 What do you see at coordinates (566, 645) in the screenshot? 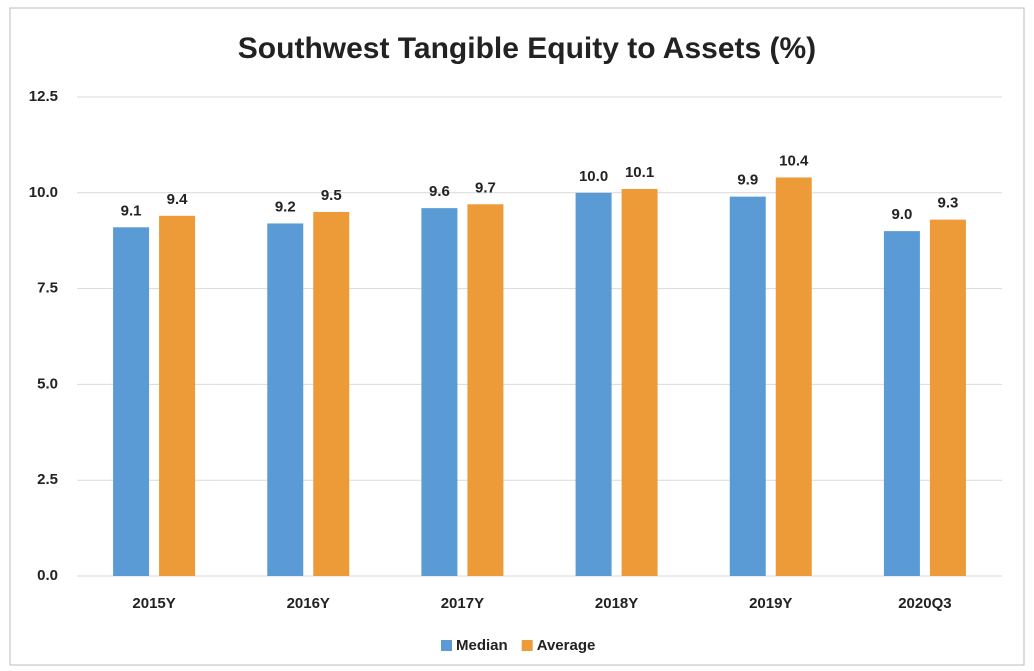
I see `legend-label: Average` at bounding box center [566, 645].